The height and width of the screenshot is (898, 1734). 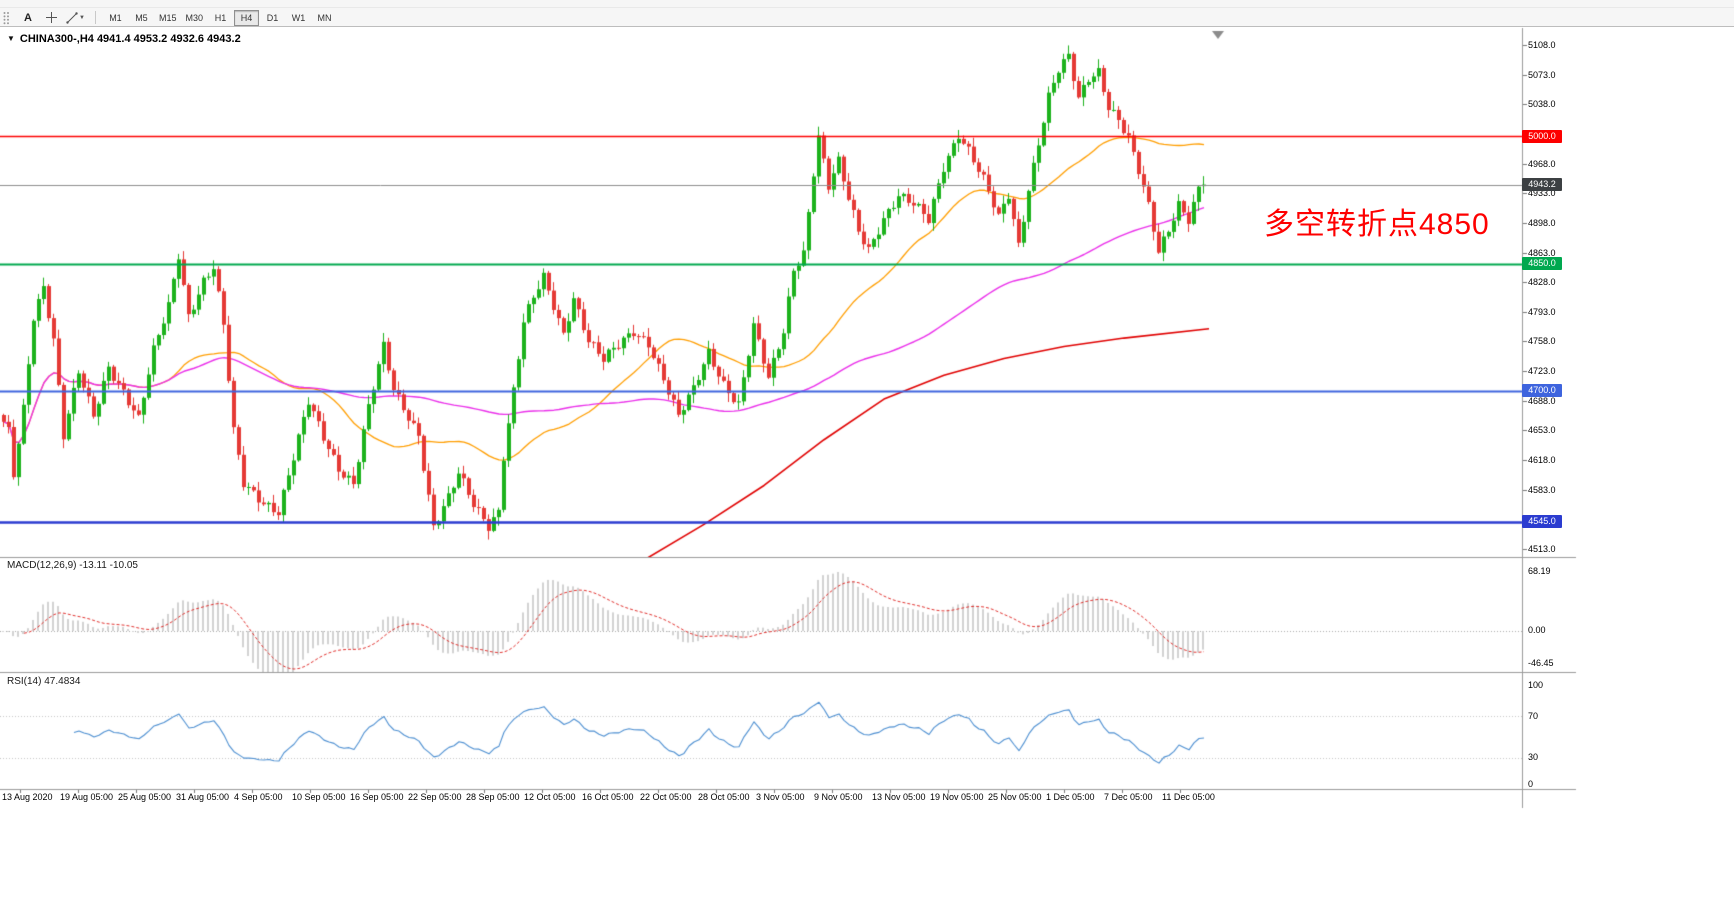 I want to click on rsi-scale-label: 0, so click(x=1531, y=784).